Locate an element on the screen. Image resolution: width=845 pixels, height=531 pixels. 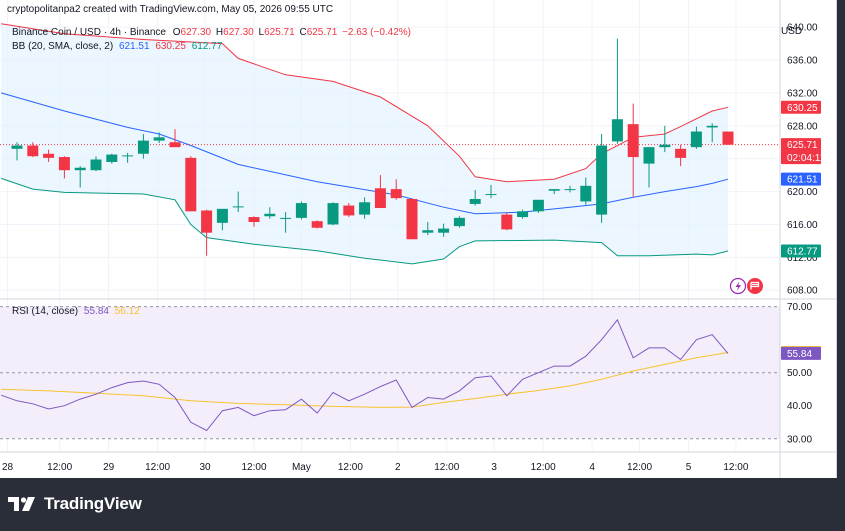
tradingview-logo-icon is located at coordinates (21, 504).